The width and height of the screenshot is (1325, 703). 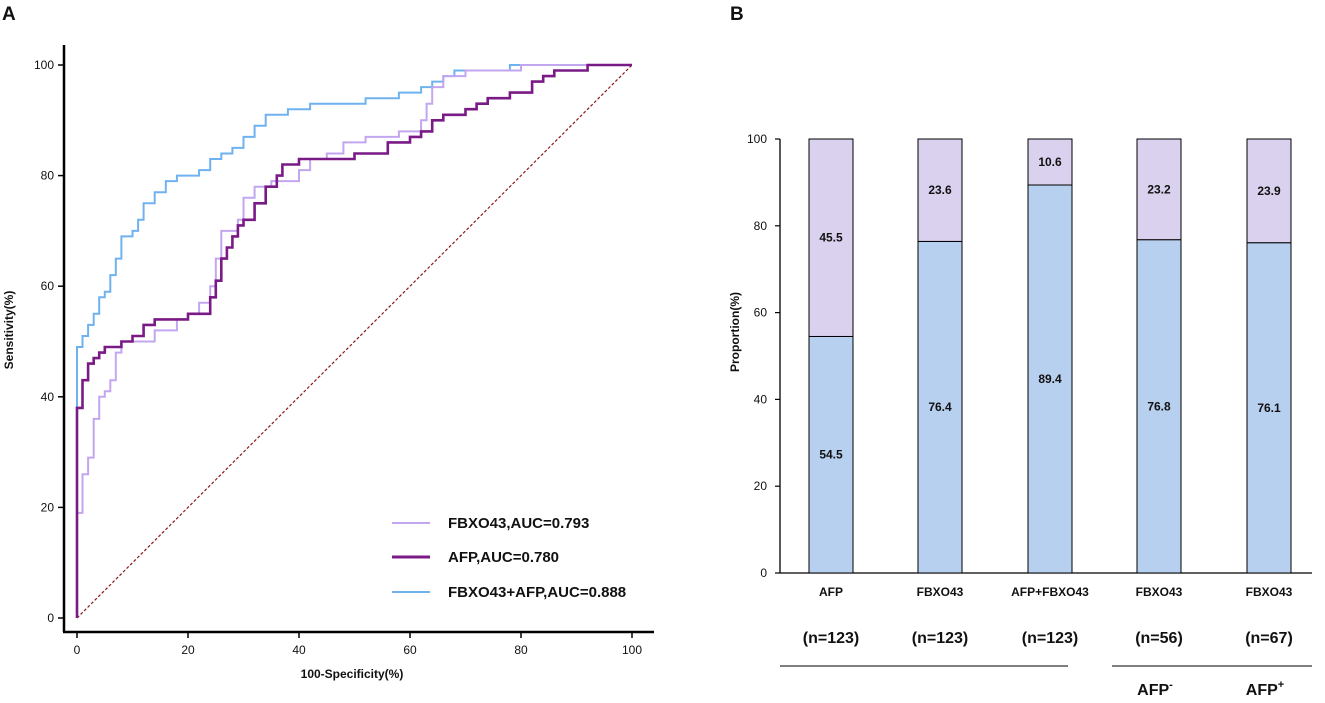 What do you see at coordinates (761, 399) in the screenshot?
I see `bar-y-tick-label: 40` at bounding box center [761, 399].